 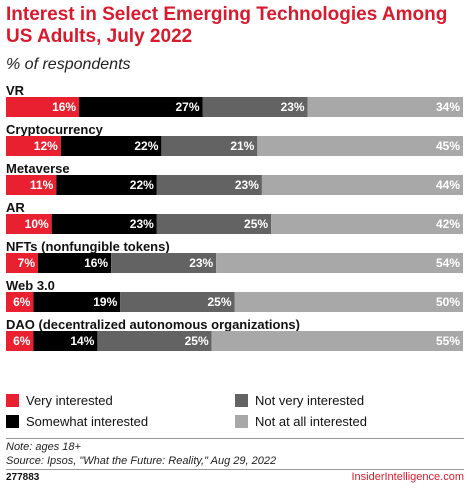 What do you see at coordinates (209, 185) in the screenshot?
I see `bar-not-very-interested-metaverse` at bounding box center [209, 185].